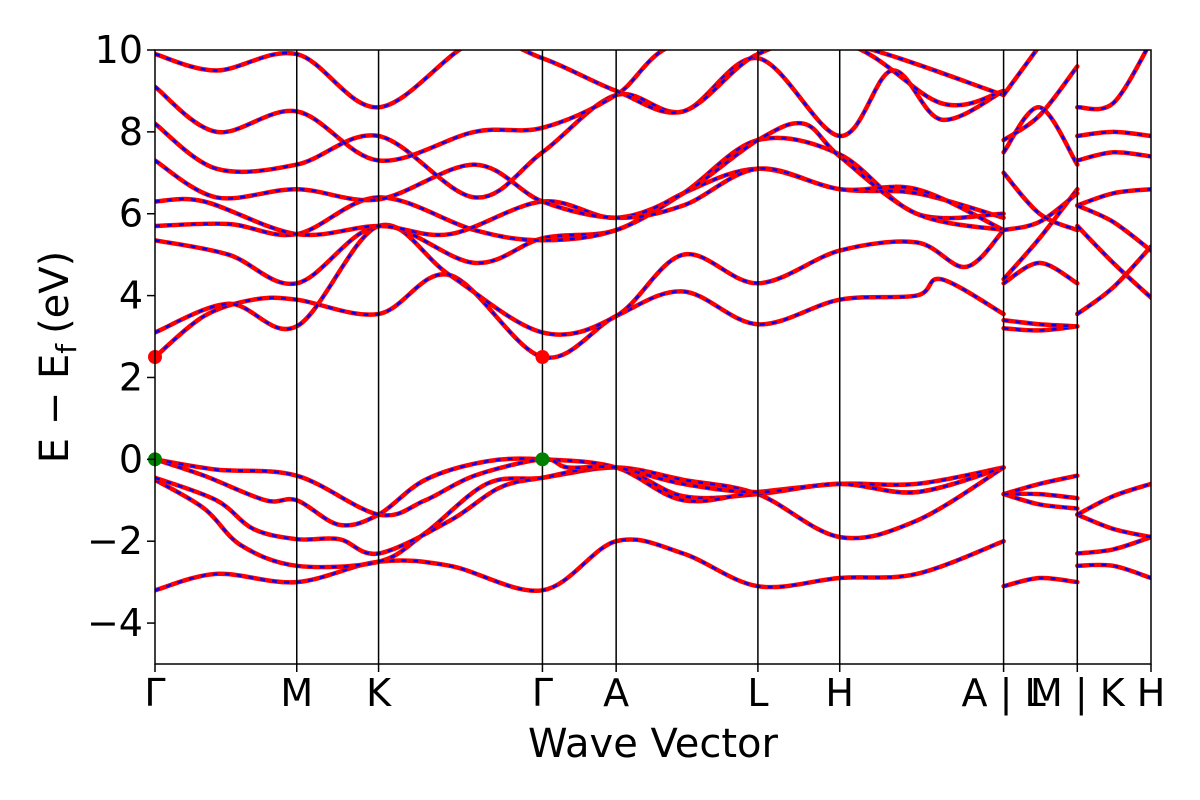  What do you see at coordinates (616, 693) in the screenshot?
I see `x-tick-label-4: A` at bounding box center [616, 693].